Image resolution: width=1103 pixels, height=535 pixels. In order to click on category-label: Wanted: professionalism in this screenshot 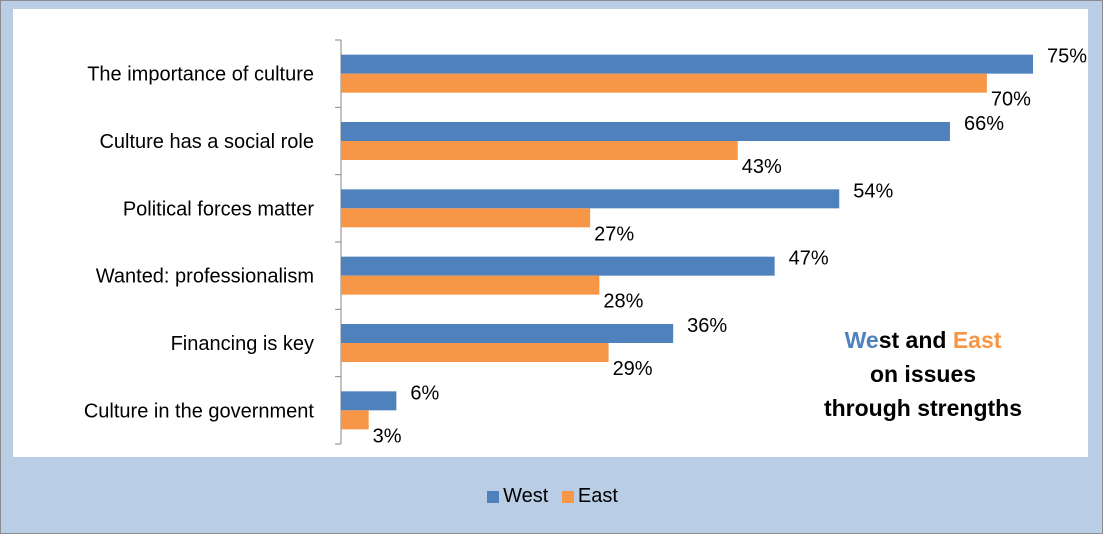, I will do `click(205, 277)`.